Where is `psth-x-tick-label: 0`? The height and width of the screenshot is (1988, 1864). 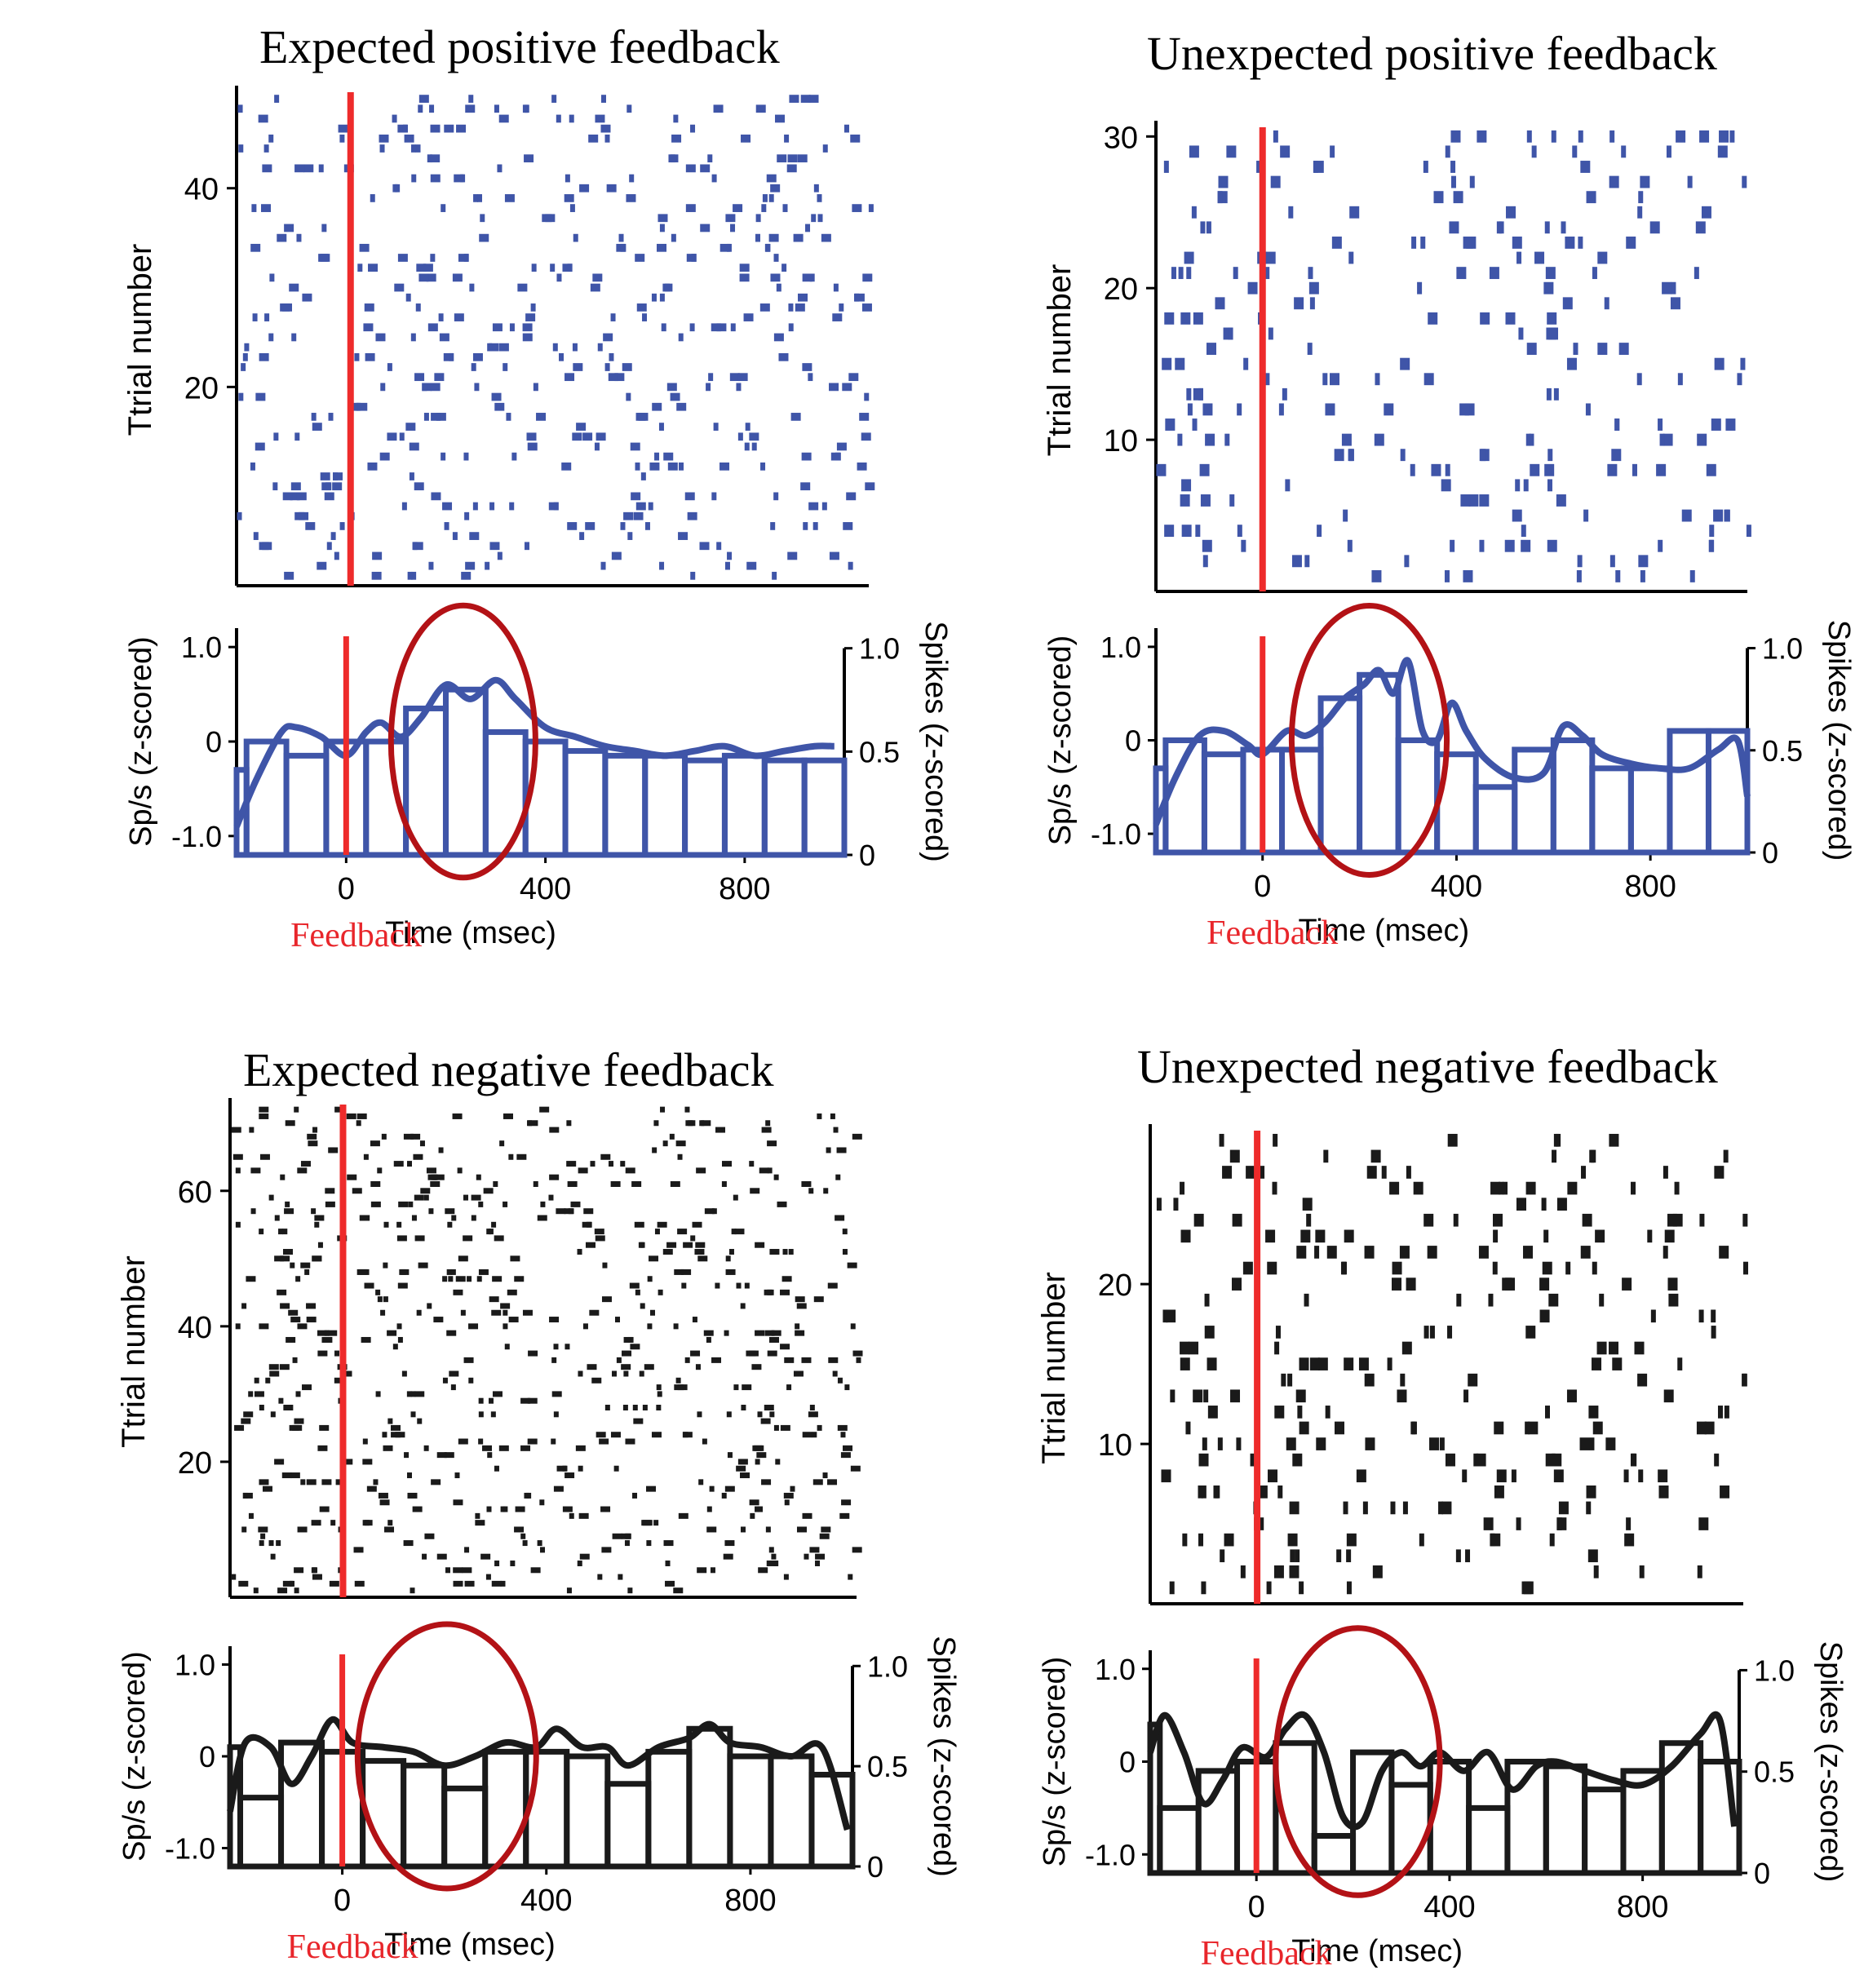 psth-x-tick-label: 0 is located at coordinates (342, 1901).